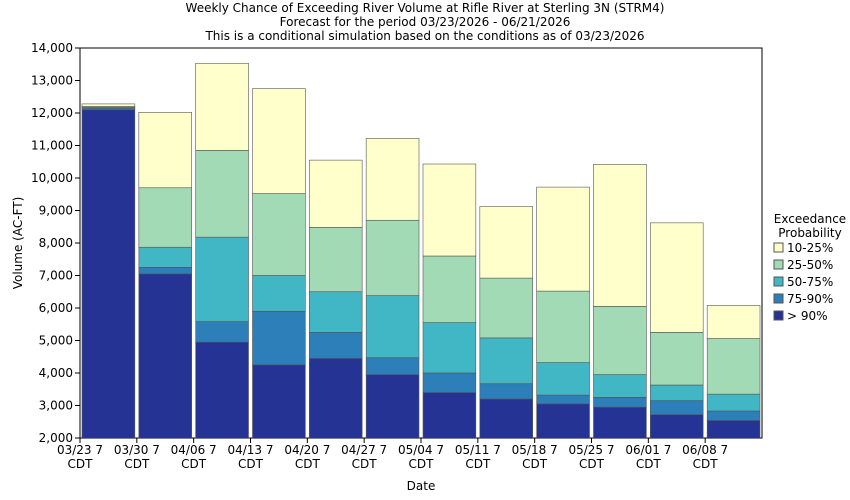  I want to click on y-tick-label: 13,000, so click(52, 81).